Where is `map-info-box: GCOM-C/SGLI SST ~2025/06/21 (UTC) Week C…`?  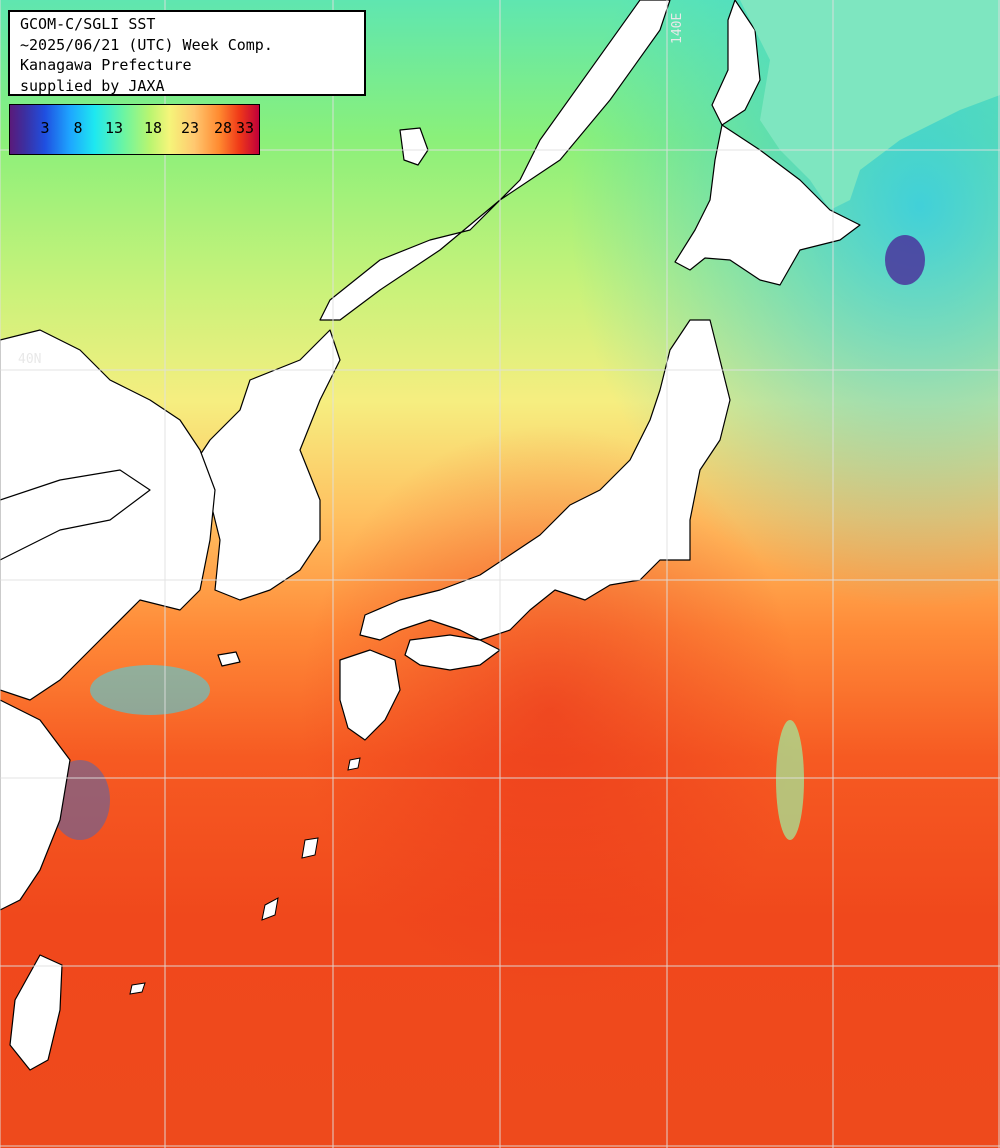
map-info-box: GCOM-C/SGLI SST ~2025/06/21 (UTC) Week C… is located at coordinates (187, 53).